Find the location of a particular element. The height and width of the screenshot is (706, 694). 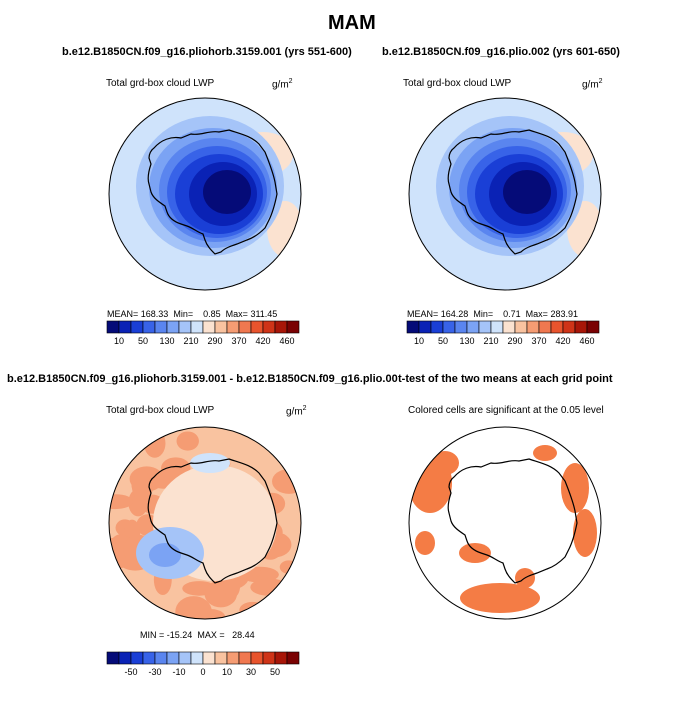

colorbar-2-tick: 210 is located at coordinates (490, 341).